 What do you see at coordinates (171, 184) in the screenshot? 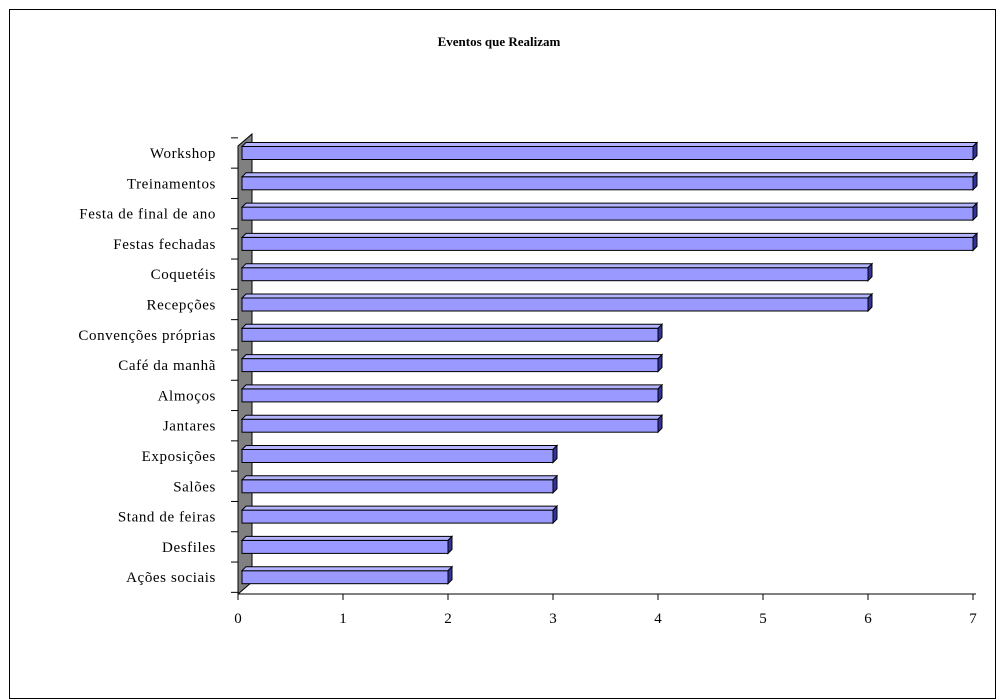
I see `category-label-treinamentos: Treinamentos` at bounding box center [171, 184].